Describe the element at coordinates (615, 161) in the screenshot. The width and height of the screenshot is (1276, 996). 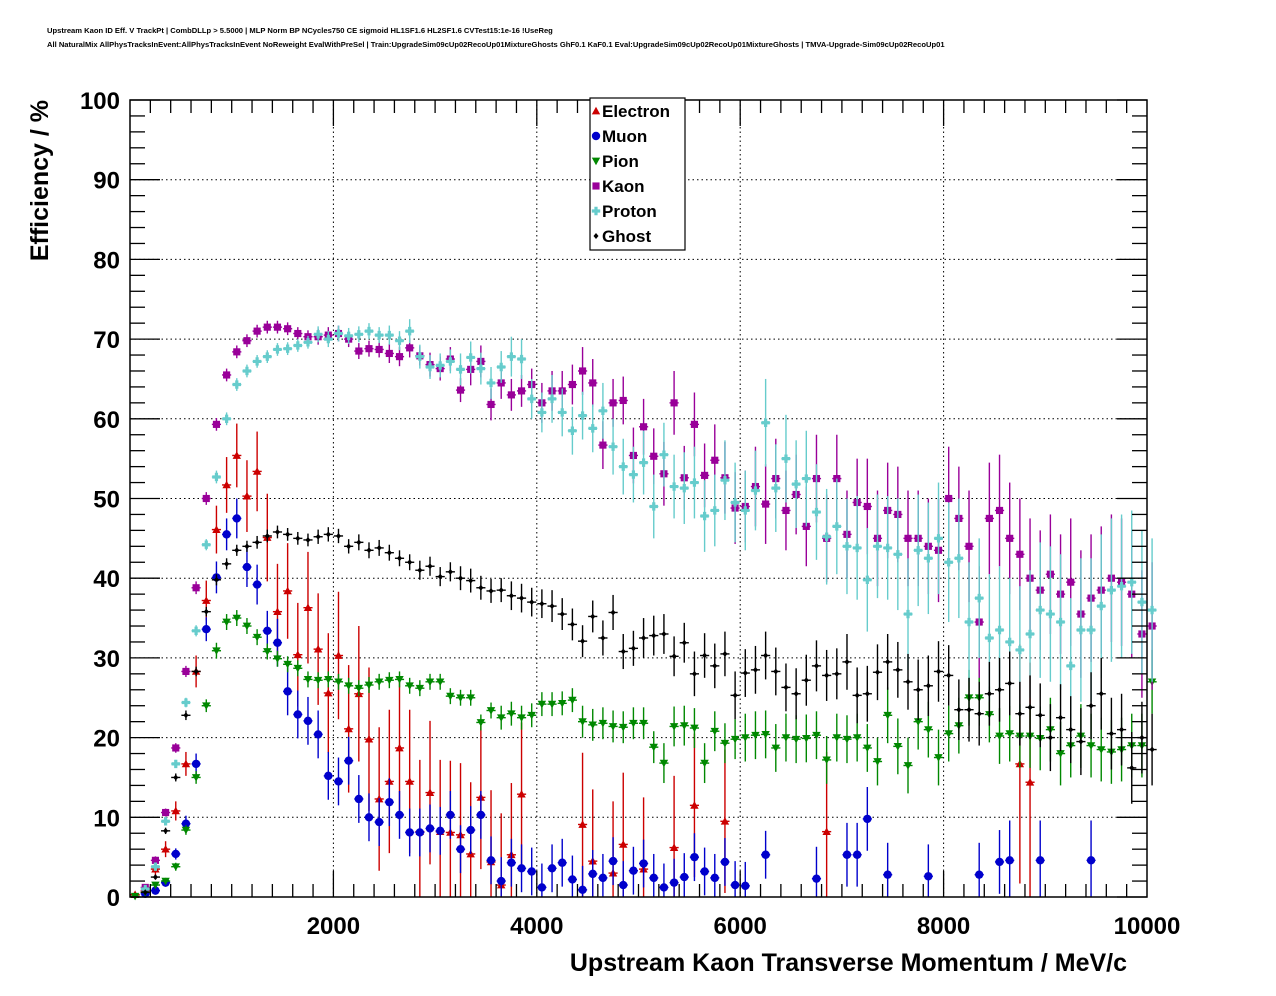
I see `legend-item-pion: Pion` at that location.